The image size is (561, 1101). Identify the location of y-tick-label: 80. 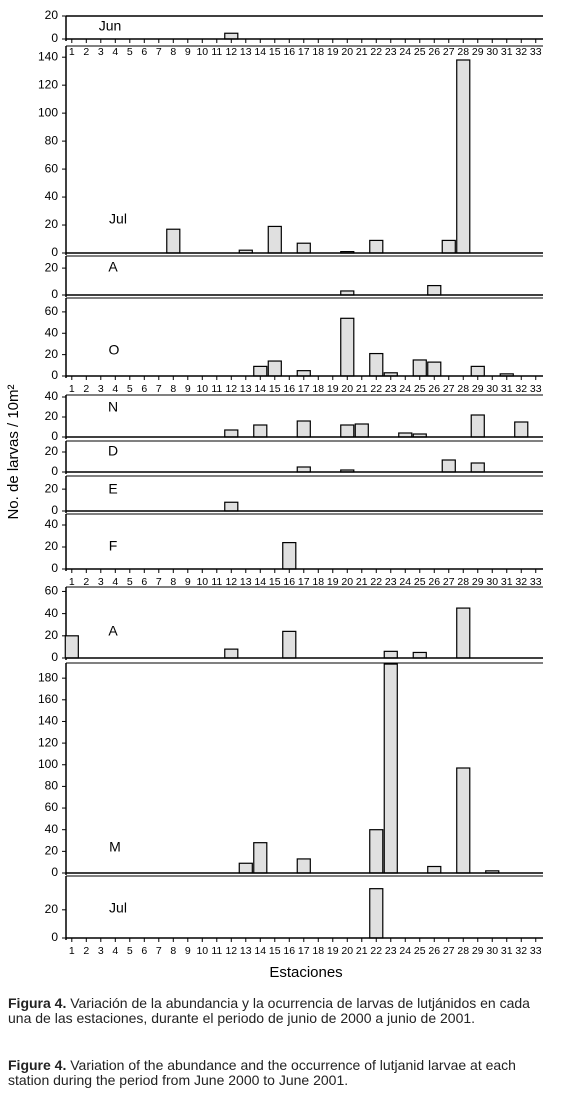
(52, 140).